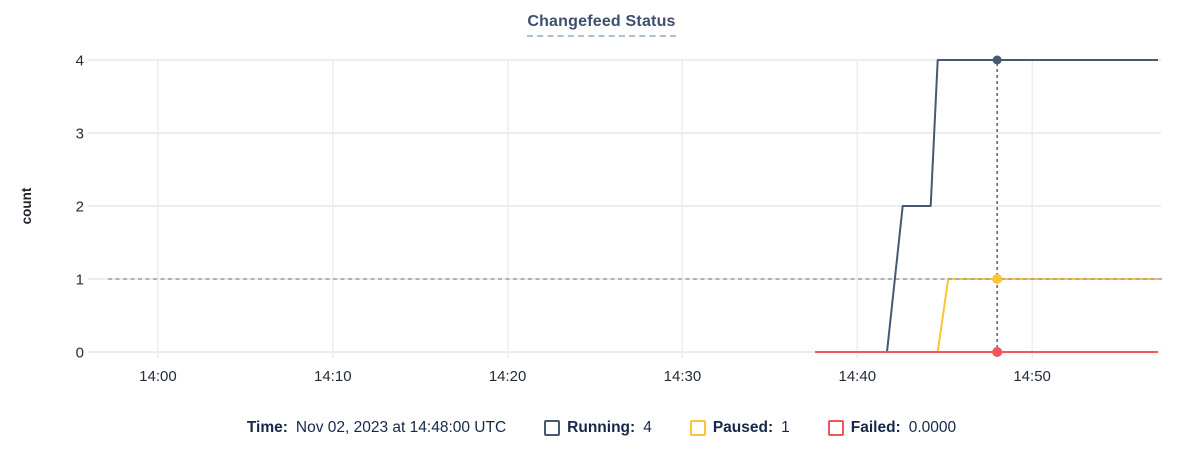 Image resolution: width=1203 pixels, height=471 pixels. I want to click on legend-swatch-failed, so click(835, 428).